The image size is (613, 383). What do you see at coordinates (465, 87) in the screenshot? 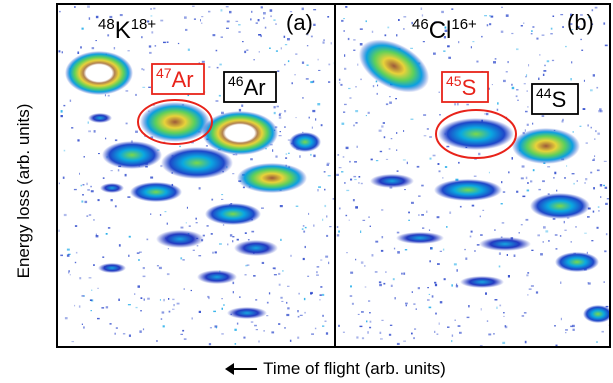
I see `label-box-45s` at bounding box center [465, 87].